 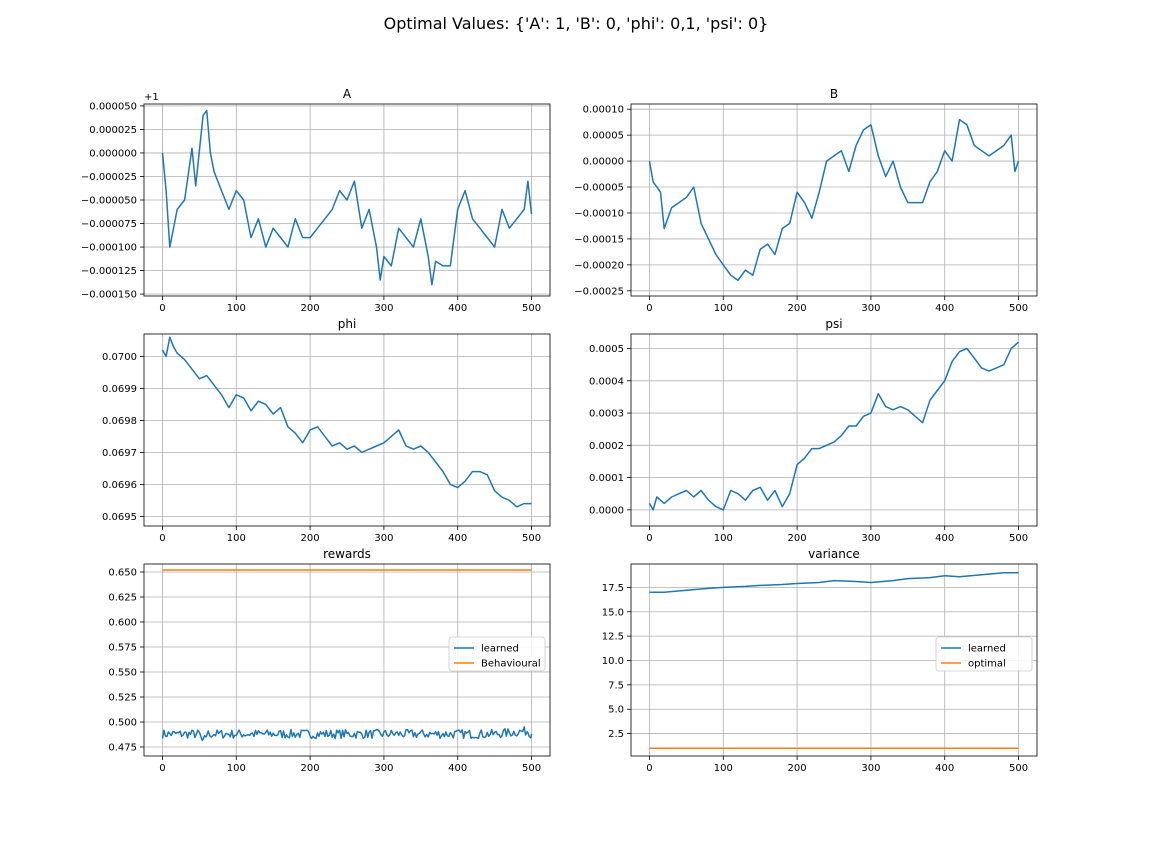 What do you see at coordinates (347, 554) in the screenshot?
I see `rewards-title: rewards` at bounding box center [347, 554].